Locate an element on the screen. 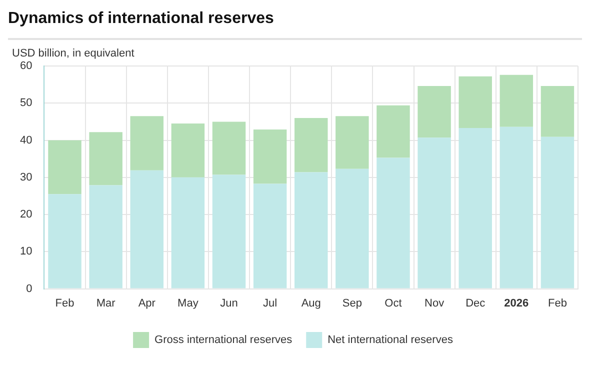 The height and width of the screenshot is (372, 590). y-axis-title: USD billion, in equivalent is located at coordinates (73, 54).